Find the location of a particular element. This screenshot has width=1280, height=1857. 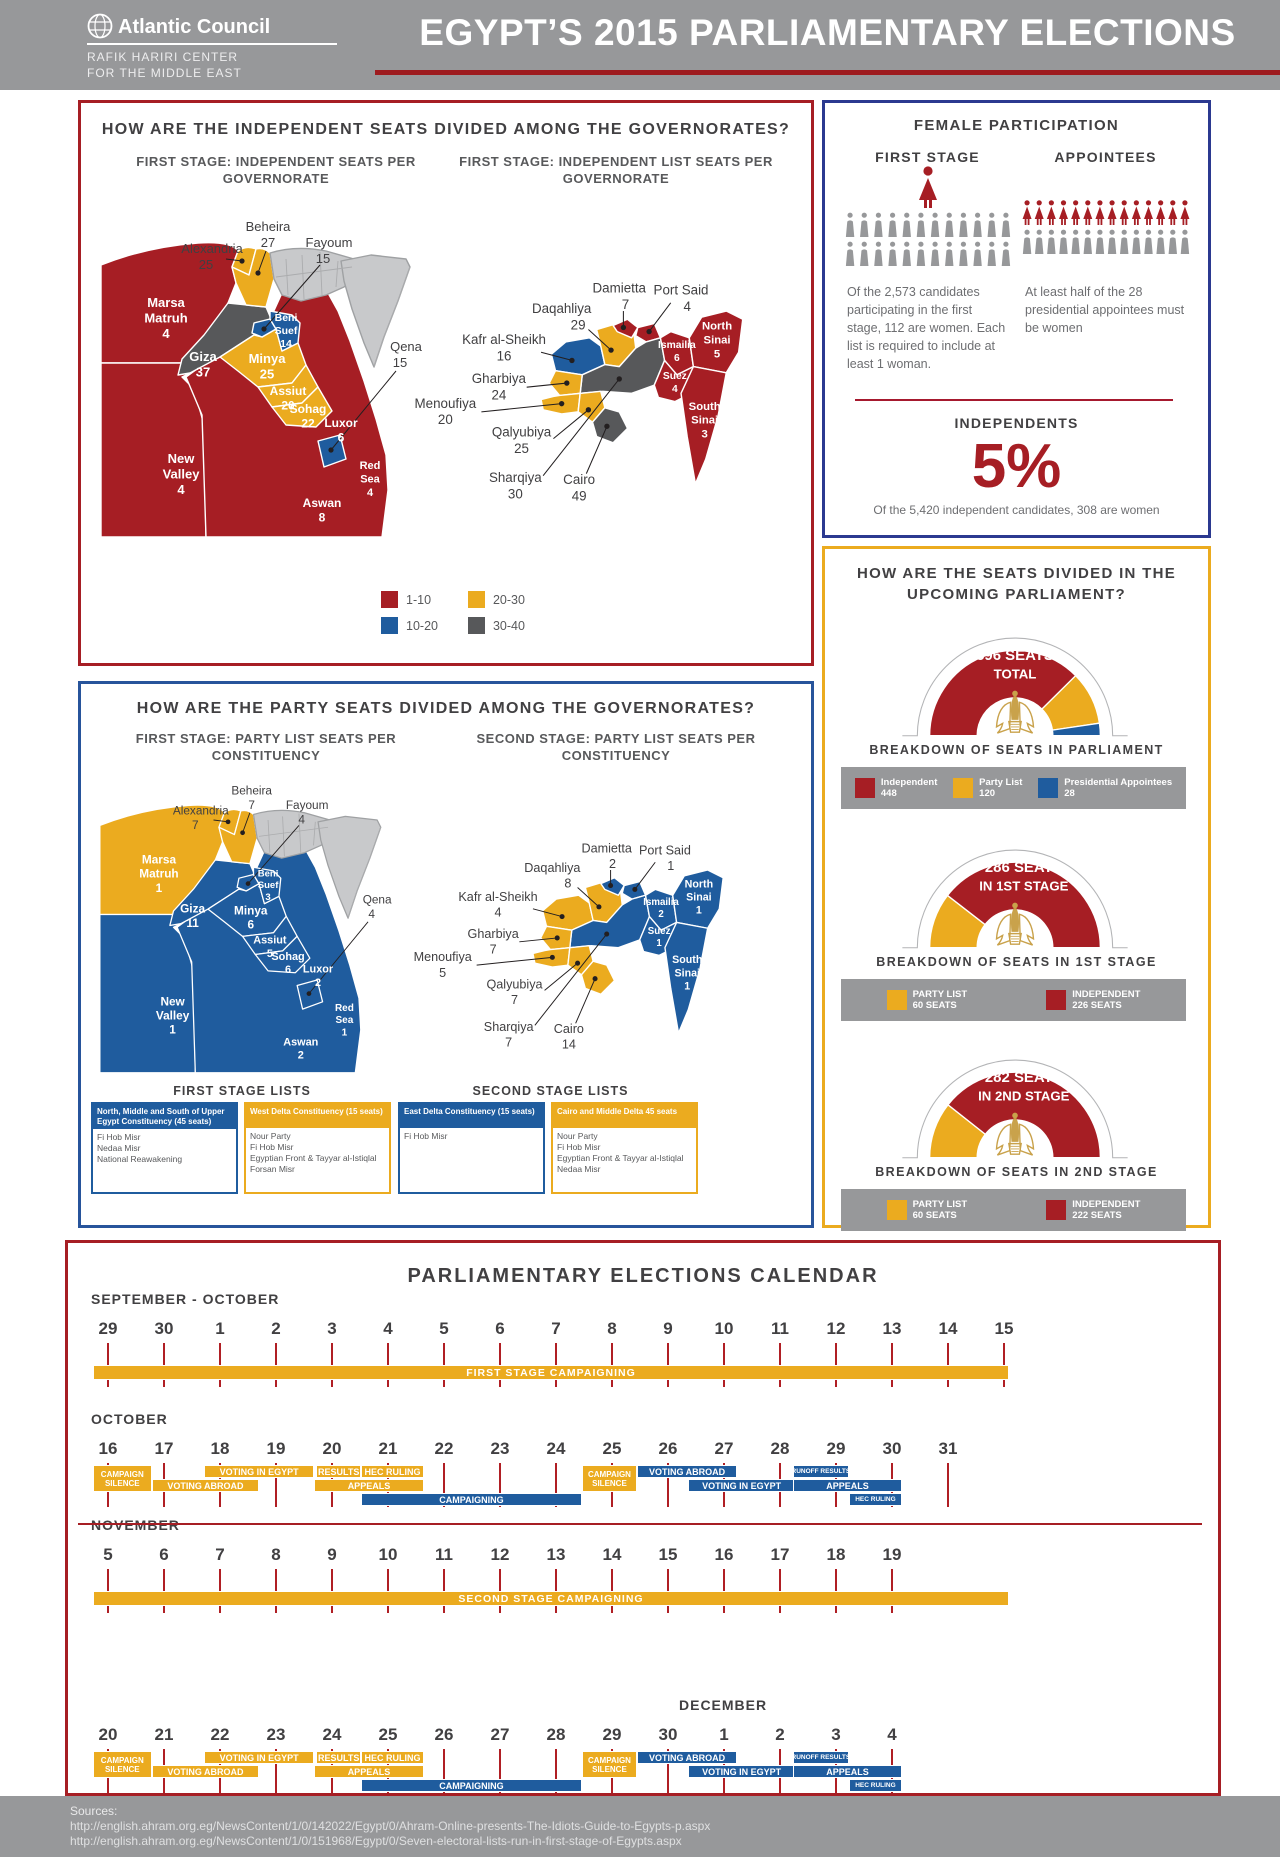

calendar-date: 17 is located at coordinates (780, 1554).